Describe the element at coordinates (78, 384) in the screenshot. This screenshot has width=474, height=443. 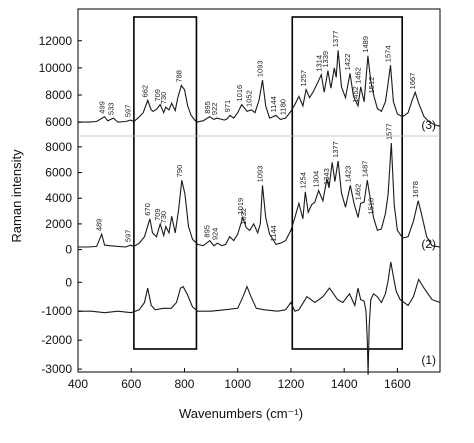
I see `x-tick-label: 400` at that location.